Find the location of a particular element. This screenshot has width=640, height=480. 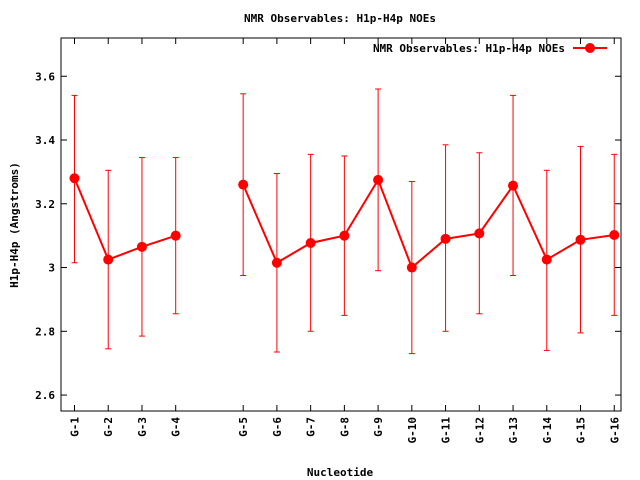

x-tick-label: G-11 is located at coordinates (446, 430).